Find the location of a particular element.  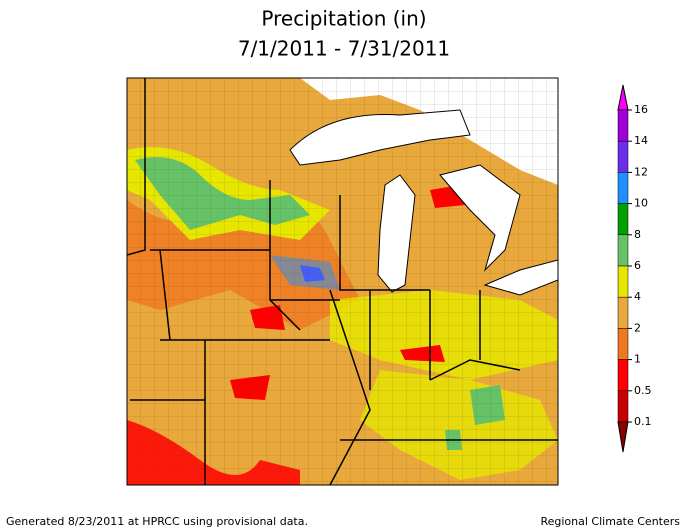

legend-arrow-bottom is located at coordinates (623, 437).